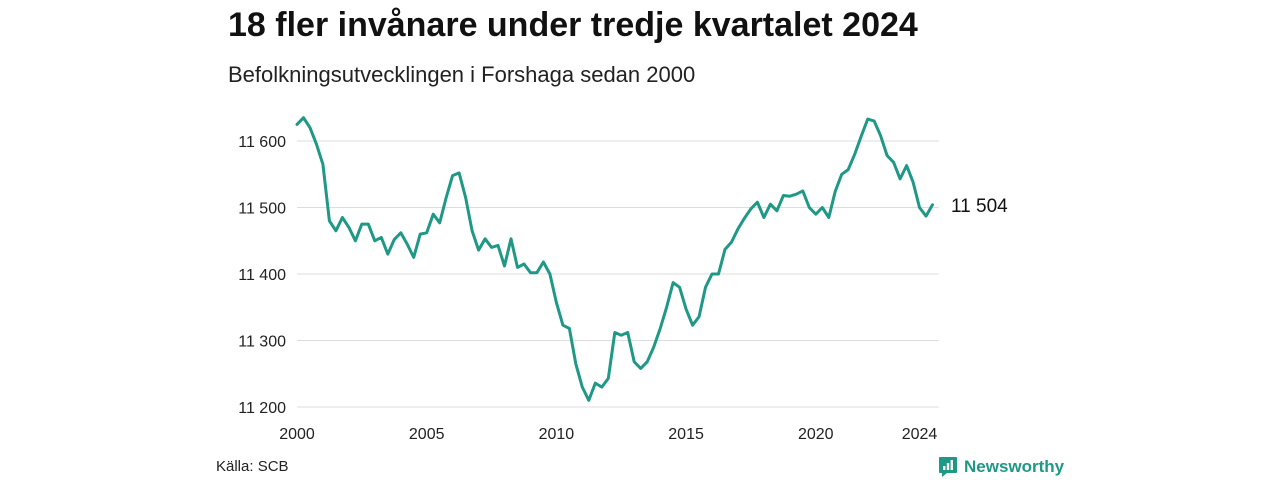 Image resolution: width=1280 pixels, height=480 pixels. I want to click on end-label-layer: 11 504, so click(979, 206).